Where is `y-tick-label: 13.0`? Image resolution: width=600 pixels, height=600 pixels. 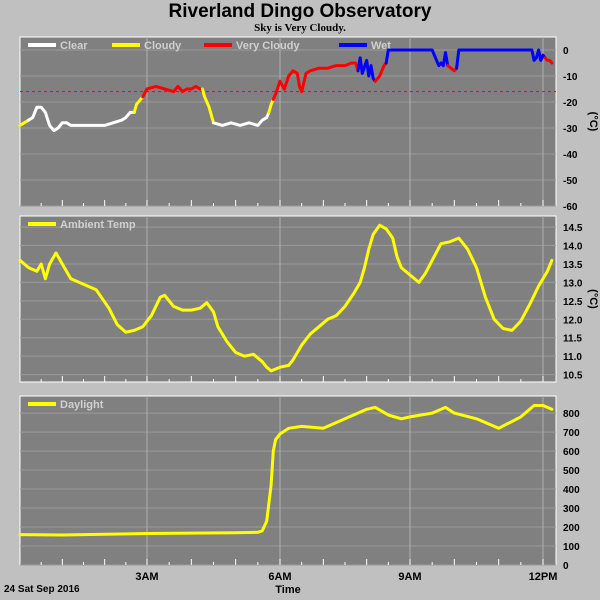 y-tick-label: 13.0 is located at coordinates (573, 283).